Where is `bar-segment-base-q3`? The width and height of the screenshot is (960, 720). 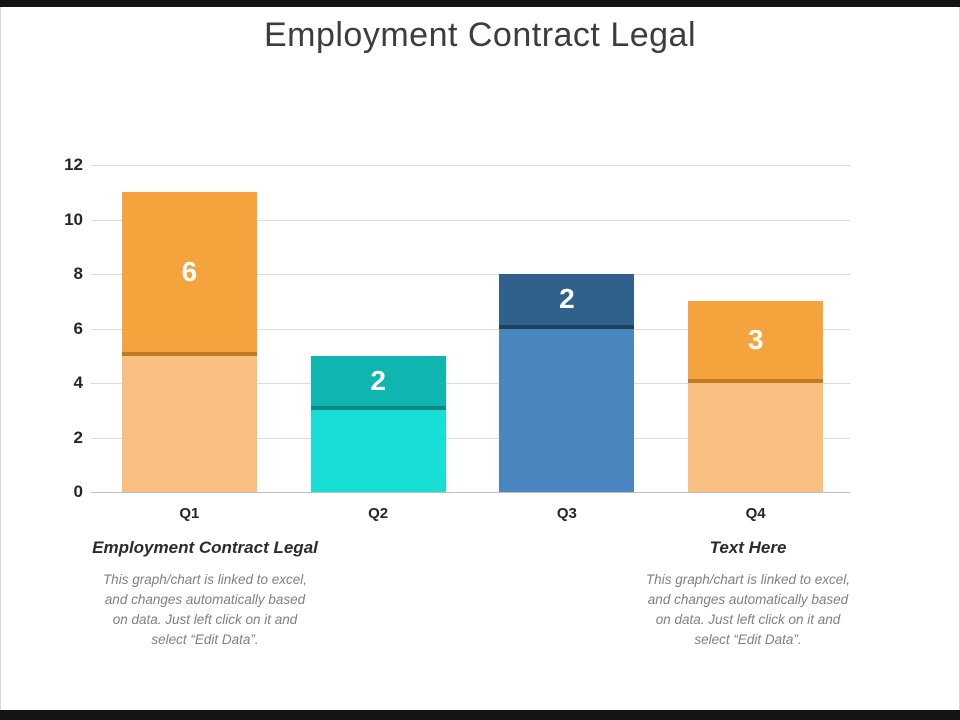 bar-segment-base-q3 is located at coordinates (567, 410).